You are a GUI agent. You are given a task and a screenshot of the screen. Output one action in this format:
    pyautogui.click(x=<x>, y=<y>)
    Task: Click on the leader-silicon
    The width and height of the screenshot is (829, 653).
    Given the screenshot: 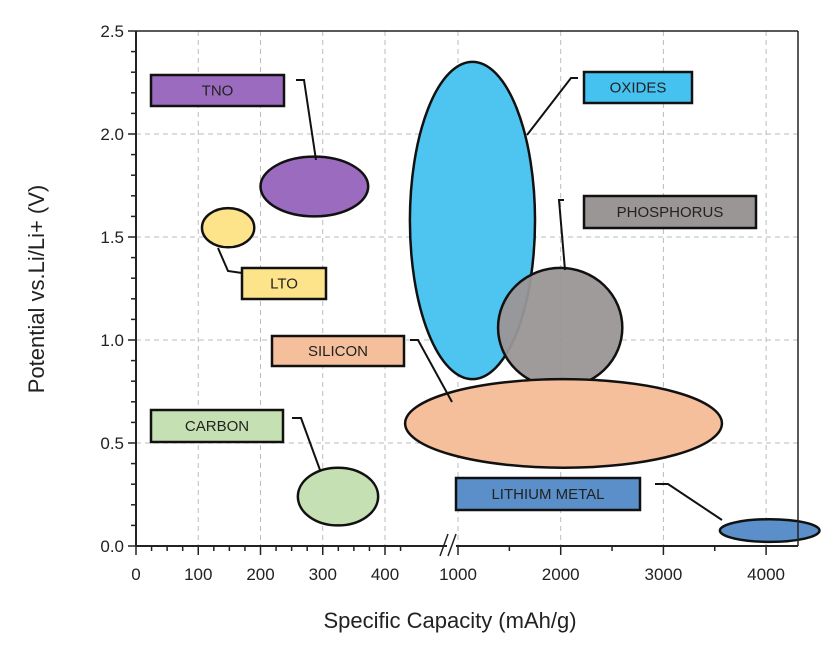 What is the action you would take?
    pyautogui.click(x=431, y=371)
    